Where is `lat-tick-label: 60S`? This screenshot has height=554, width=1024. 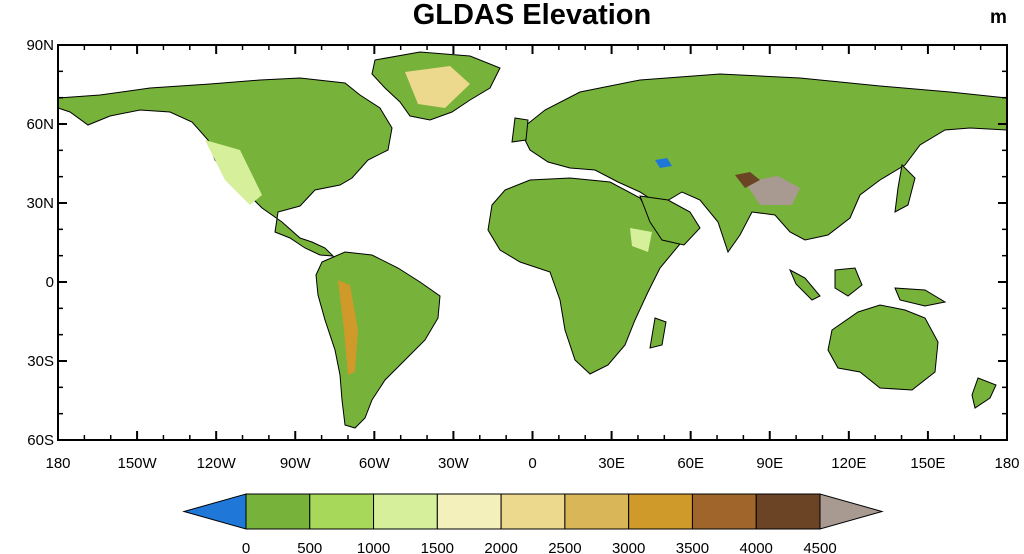 lat-tick-label: 60S is located at coordinates (40, 440).